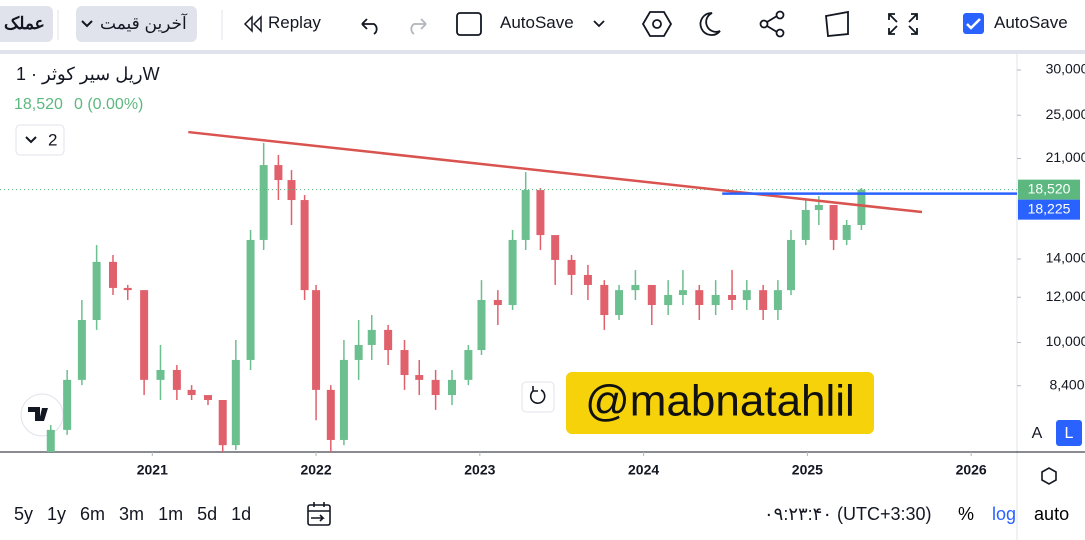 The width and height of the screenshot is (1085, 540). What do you see at coordinates (1065, 258) in the screenshot?
I see `y-tick-label: 14,000` at bounding box center [1065, 258].